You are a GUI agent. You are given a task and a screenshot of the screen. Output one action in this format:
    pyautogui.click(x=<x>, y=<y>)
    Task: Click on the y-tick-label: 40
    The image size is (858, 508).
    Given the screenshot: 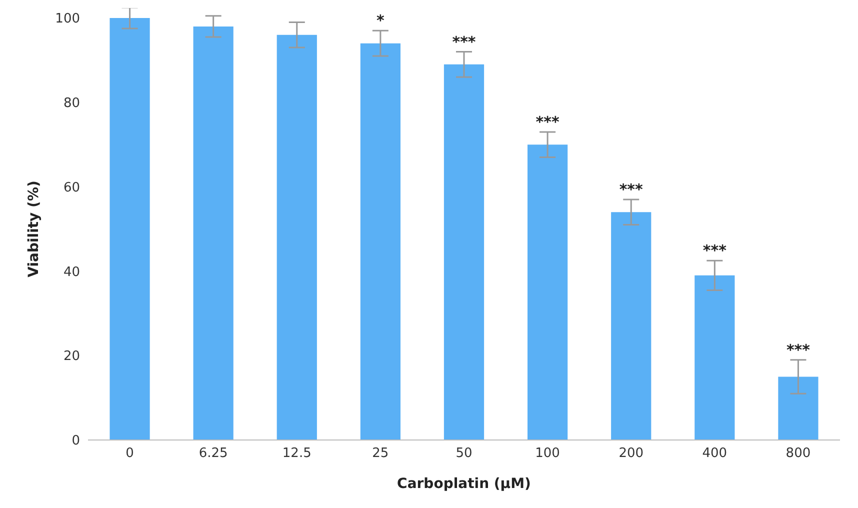 What is the action you would take?
    pyautogui.click(x=71, y=272)
    